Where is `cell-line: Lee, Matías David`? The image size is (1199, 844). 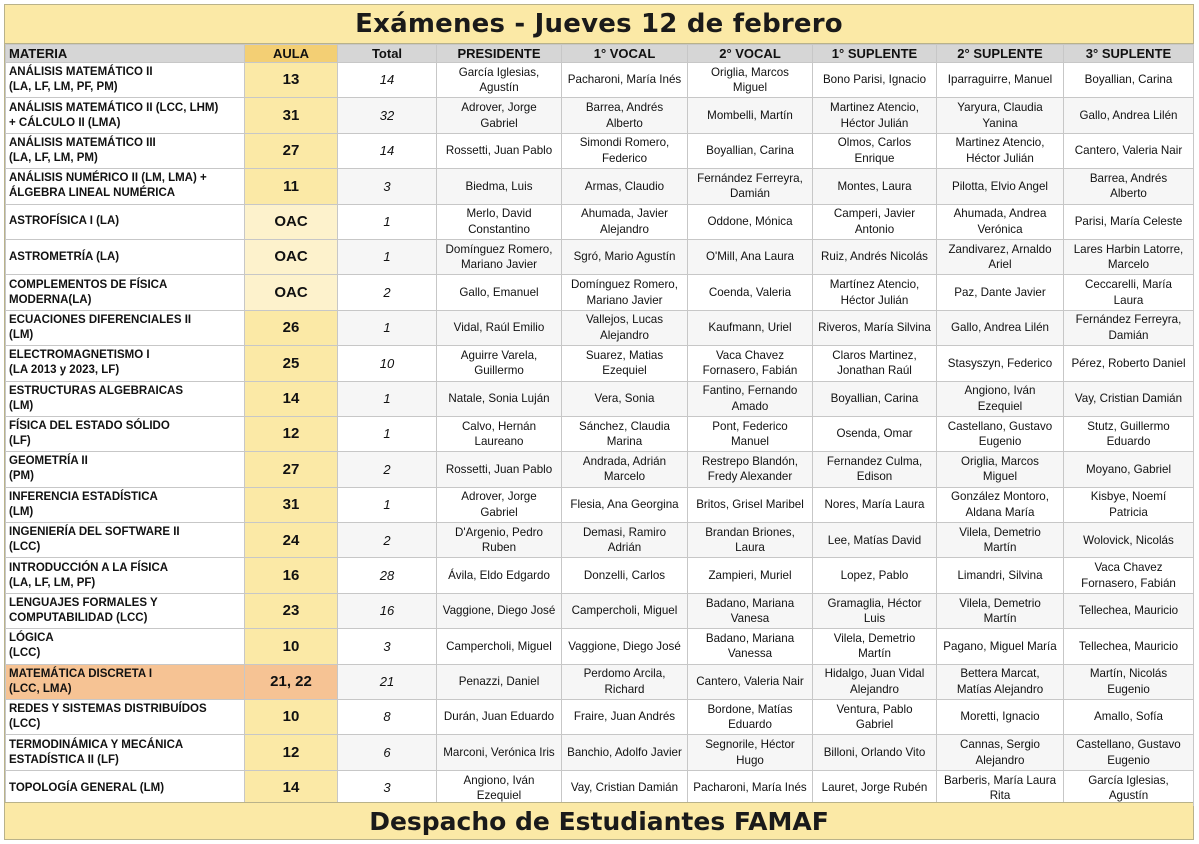 cell-line: Lee, Matías David is located at coordinates (874, 540).